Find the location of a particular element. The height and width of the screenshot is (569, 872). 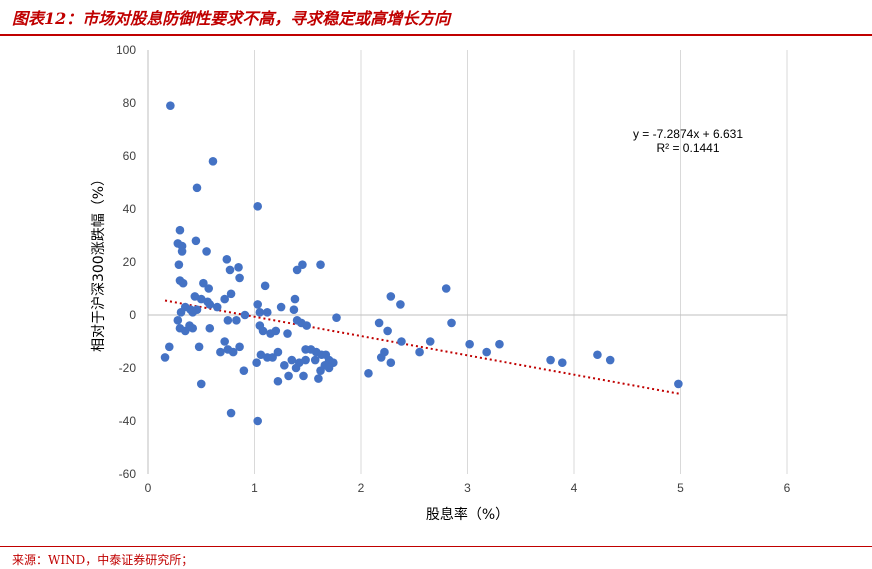

x-tick-label: 4 is located at coordinates (574, 488).